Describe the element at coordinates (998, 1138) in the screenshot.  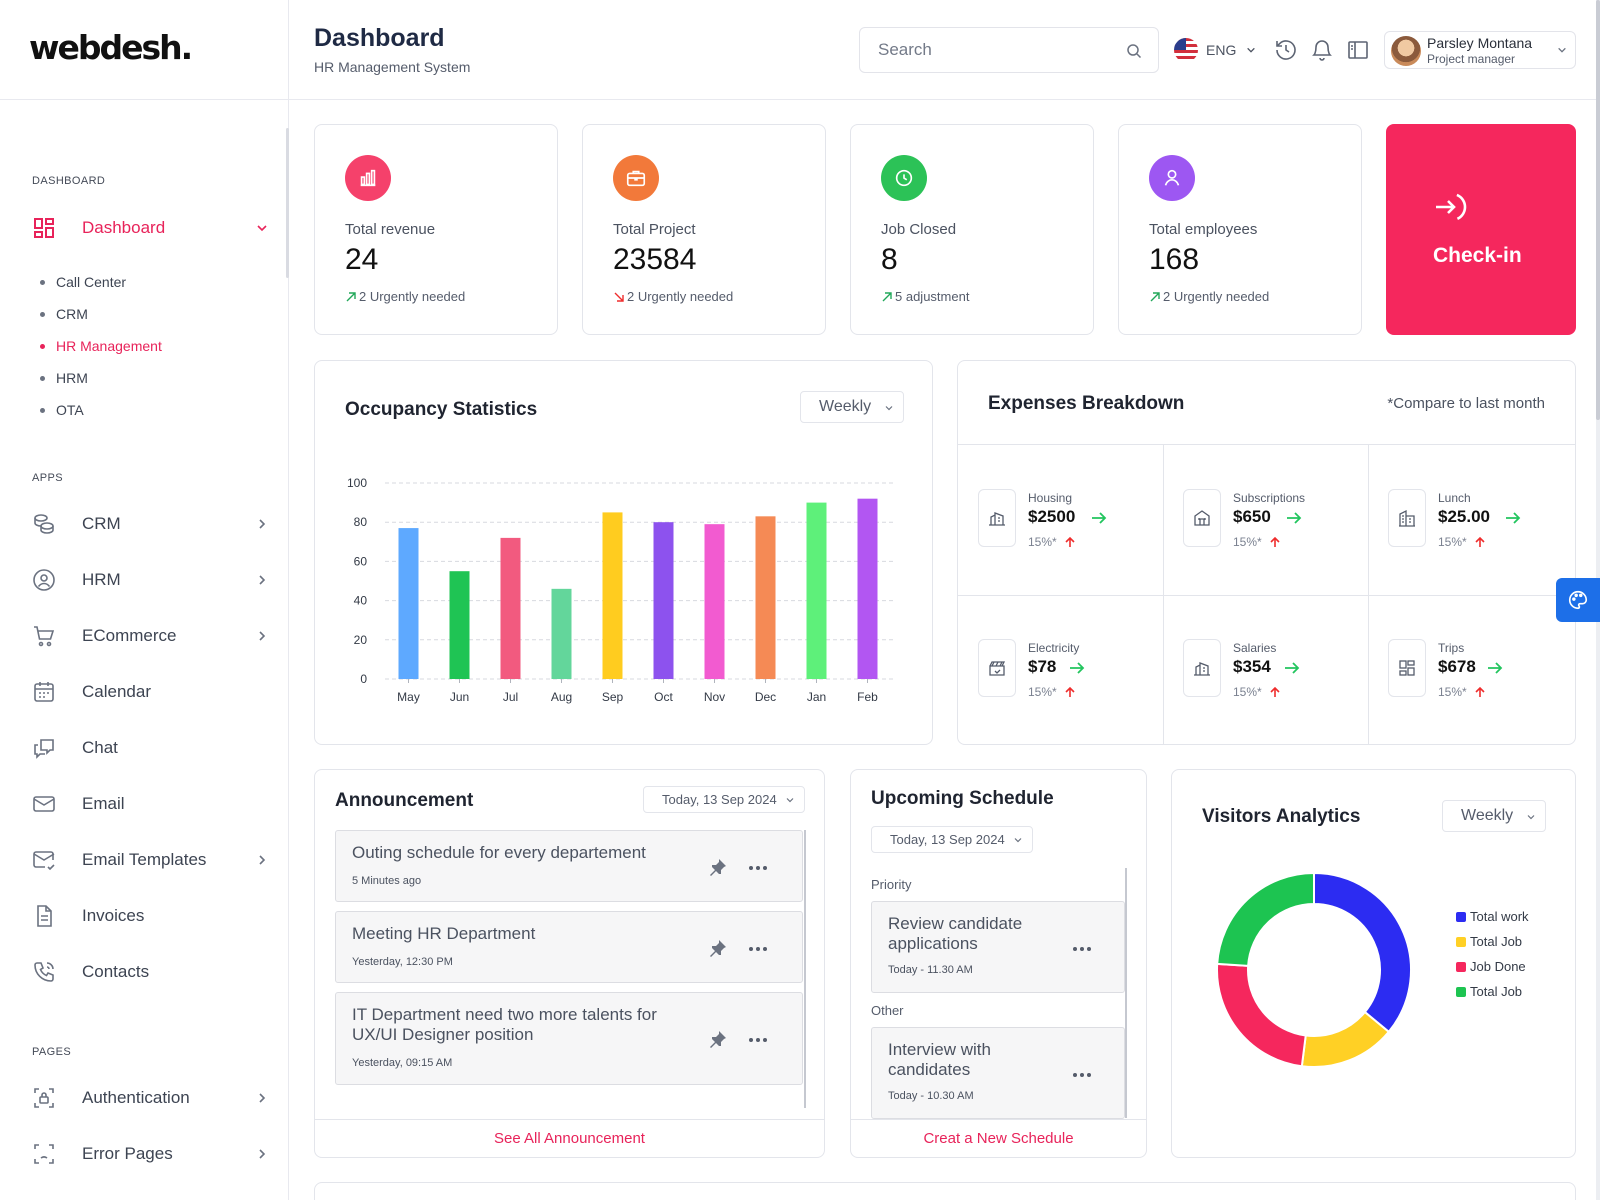
I see `create-schedule-link: Creat a New Schedule` at that location.